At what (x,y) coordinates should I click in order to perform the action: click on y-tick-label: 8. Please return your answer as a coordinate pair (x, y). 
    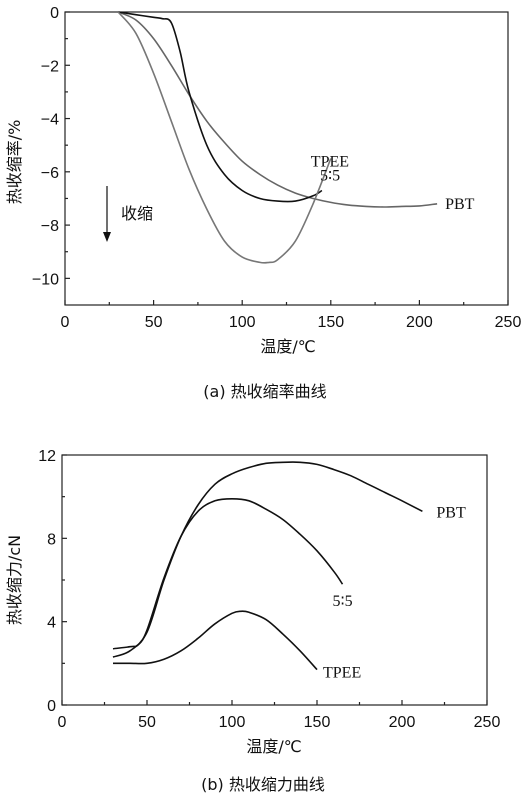
    Looking at the image, I should click on (51, 539).